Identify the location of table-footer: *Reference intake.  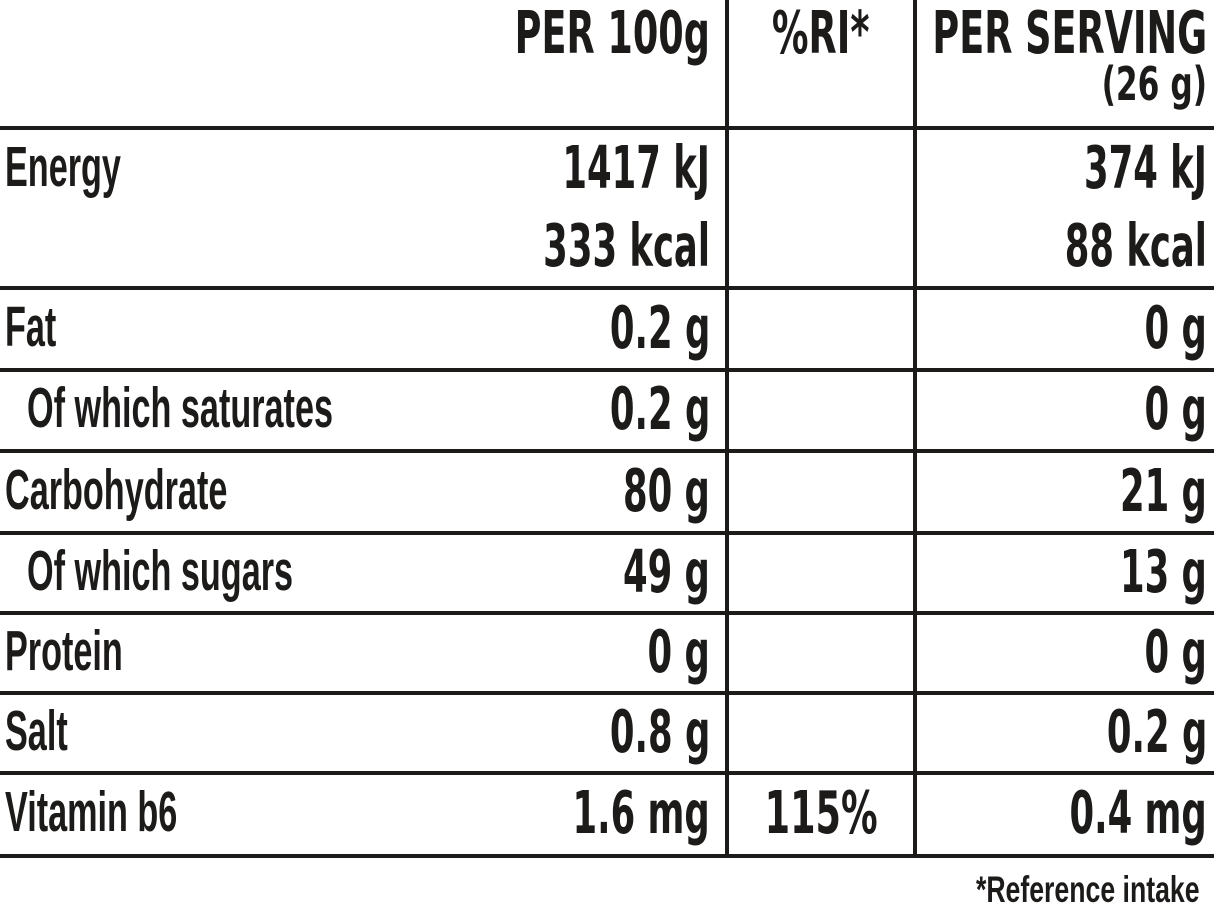
(607, 889).